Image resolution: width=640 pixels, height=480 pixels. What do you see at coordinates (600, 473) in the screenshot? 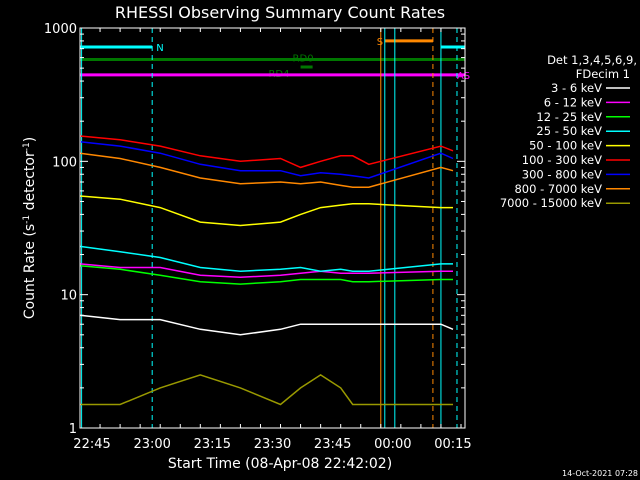
I see `timestamp: 14-Oct-2021 07:28` at bounding box center [600, 473].